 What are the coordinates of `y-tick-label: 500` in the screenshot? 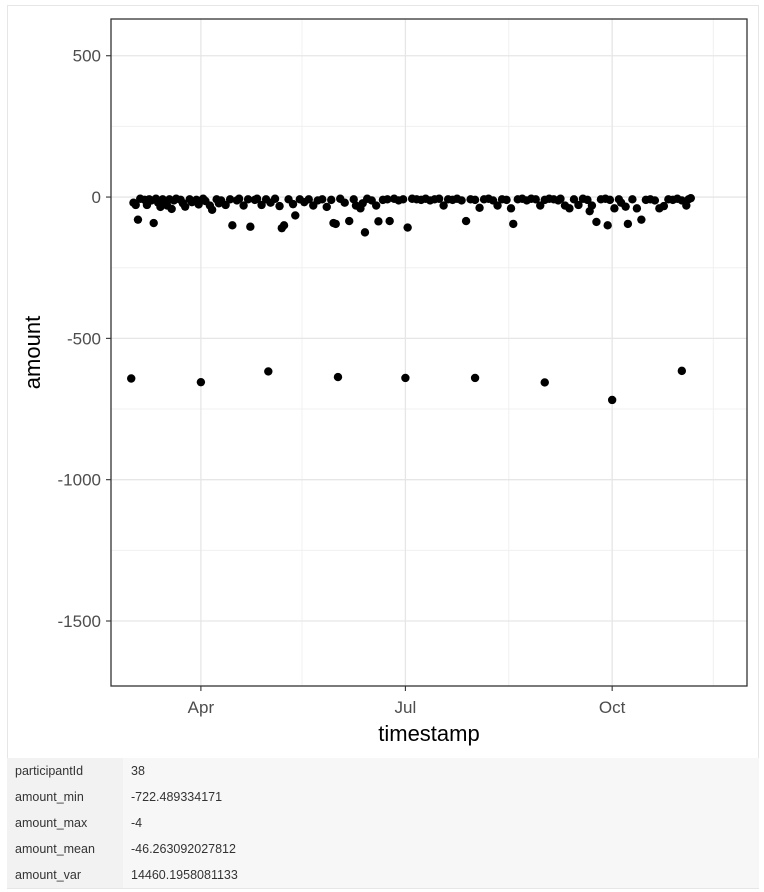 It's located at (87, 56).